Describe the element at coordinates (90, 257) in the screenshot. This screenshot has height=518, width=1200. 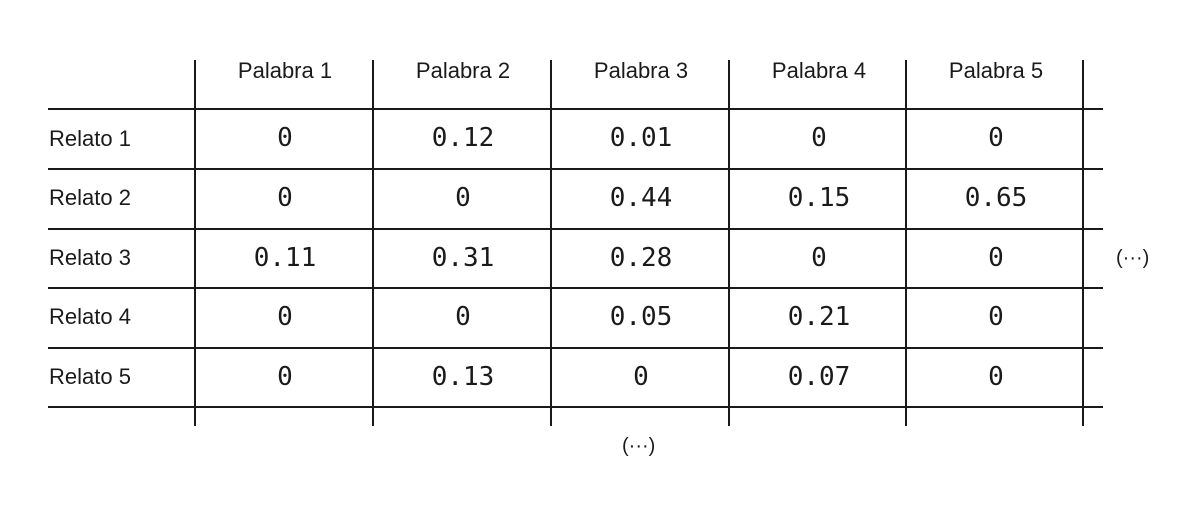
I see `row-header-relato-3: Relato 3` at that location.